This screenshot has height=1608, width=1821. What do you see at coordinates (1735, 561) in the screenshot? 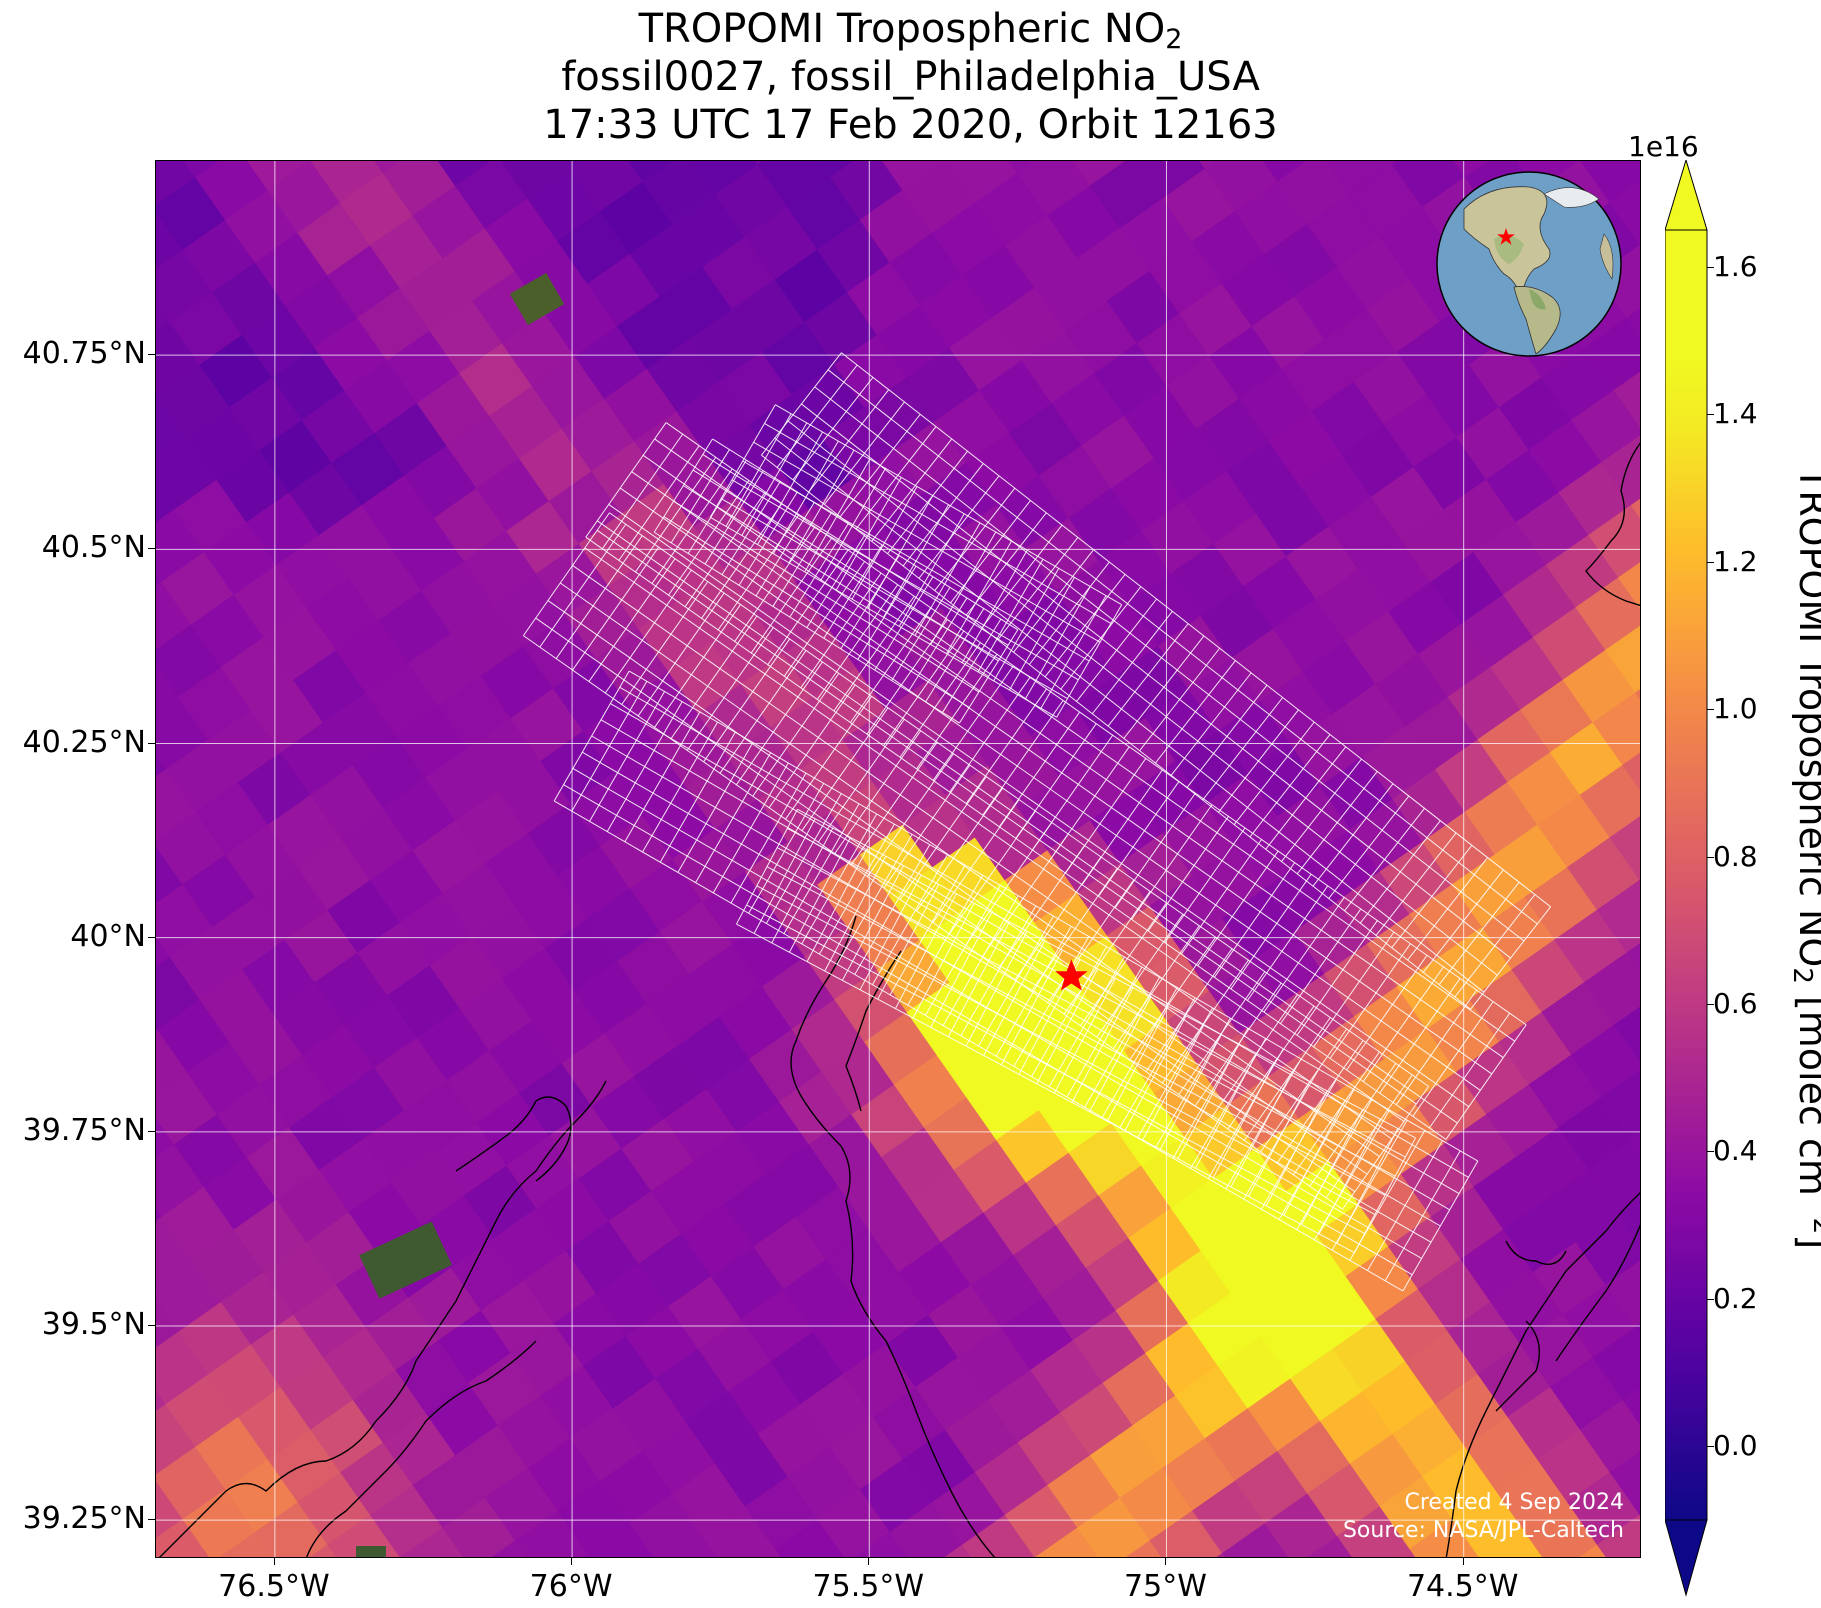
I see `colorbar-tick-label: 1.2` at bounding box center [1735, 561].